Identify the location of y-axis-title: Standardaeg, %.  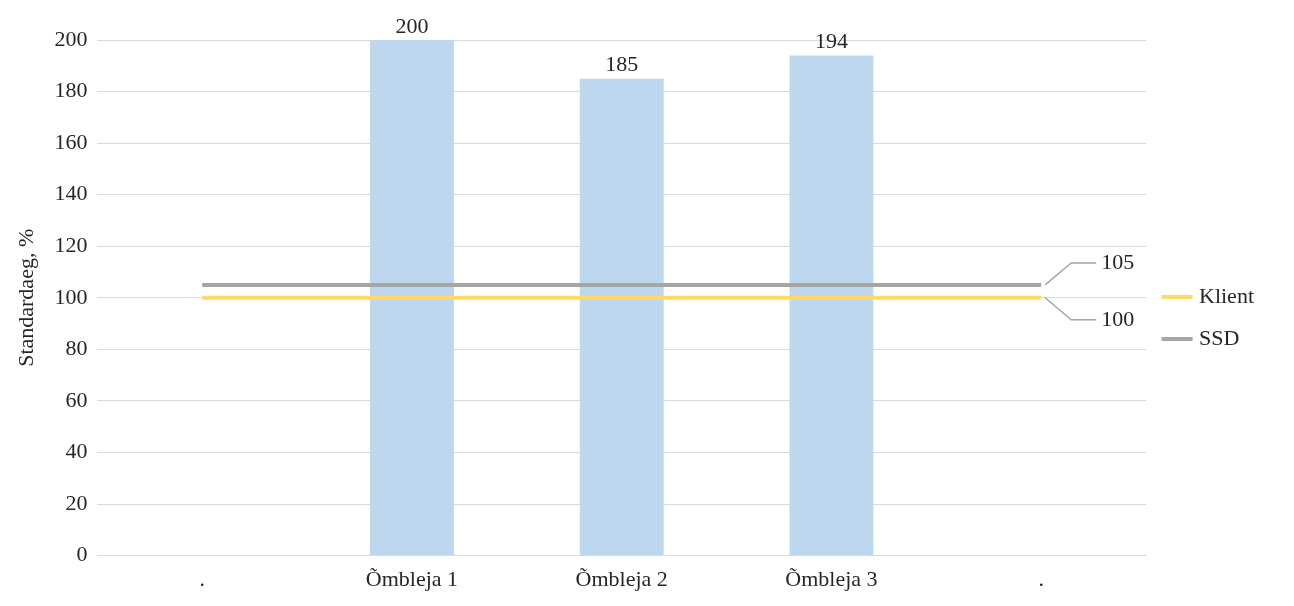
(25, 297).